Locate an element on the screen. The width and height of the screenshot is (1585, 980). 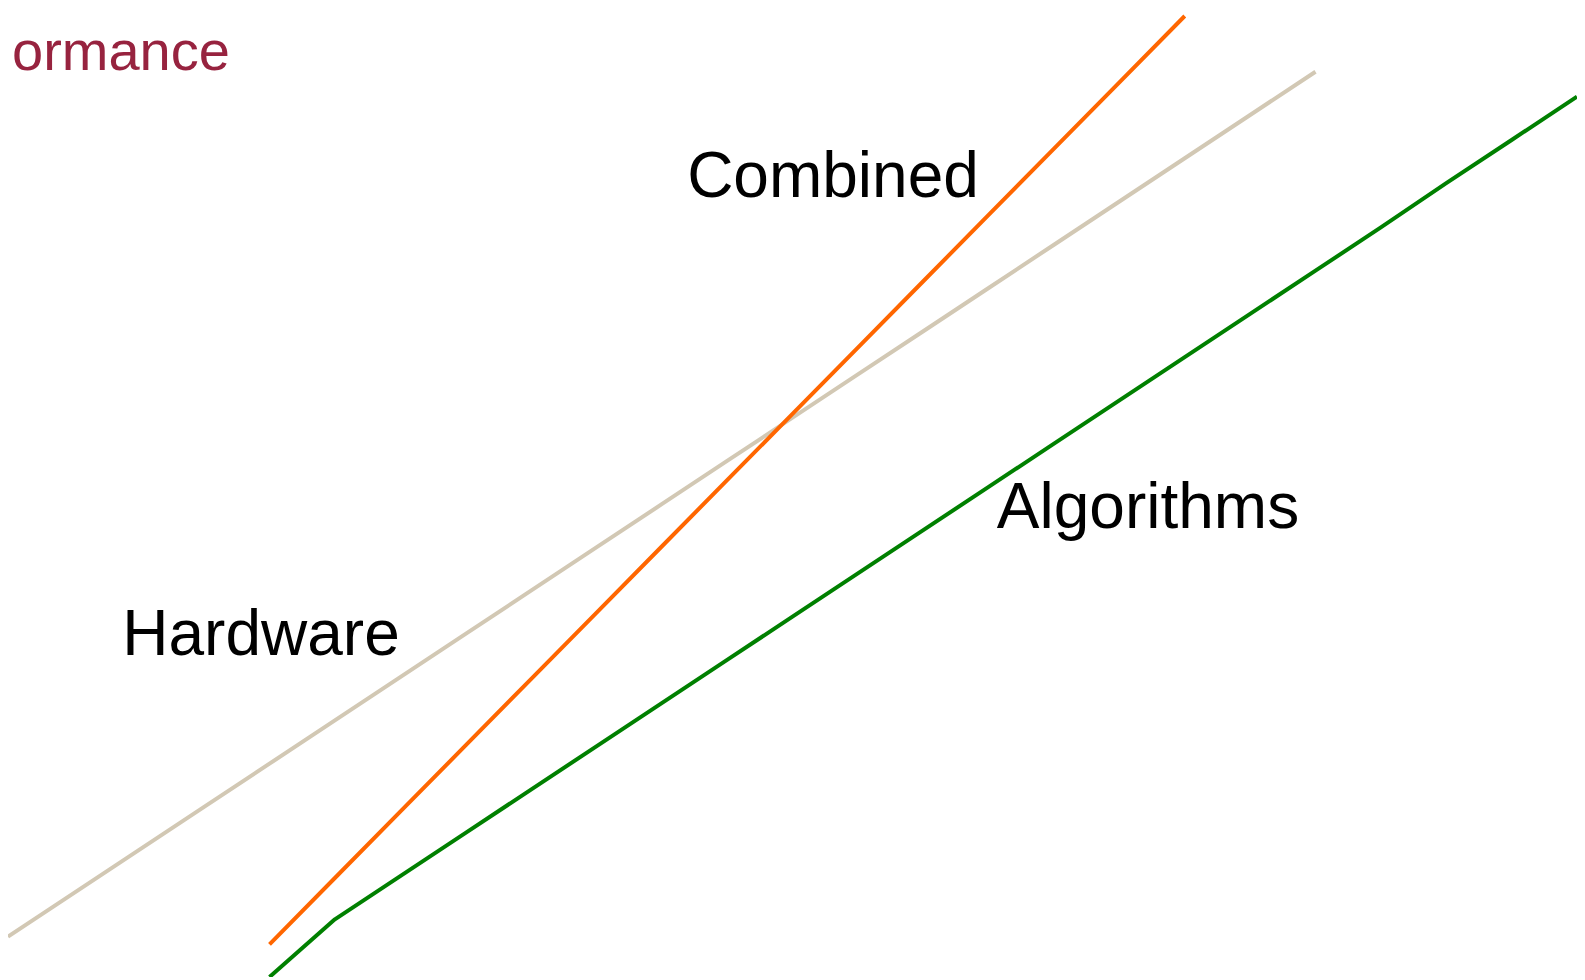
series-label: Combined is located at coordinates (833, 174).